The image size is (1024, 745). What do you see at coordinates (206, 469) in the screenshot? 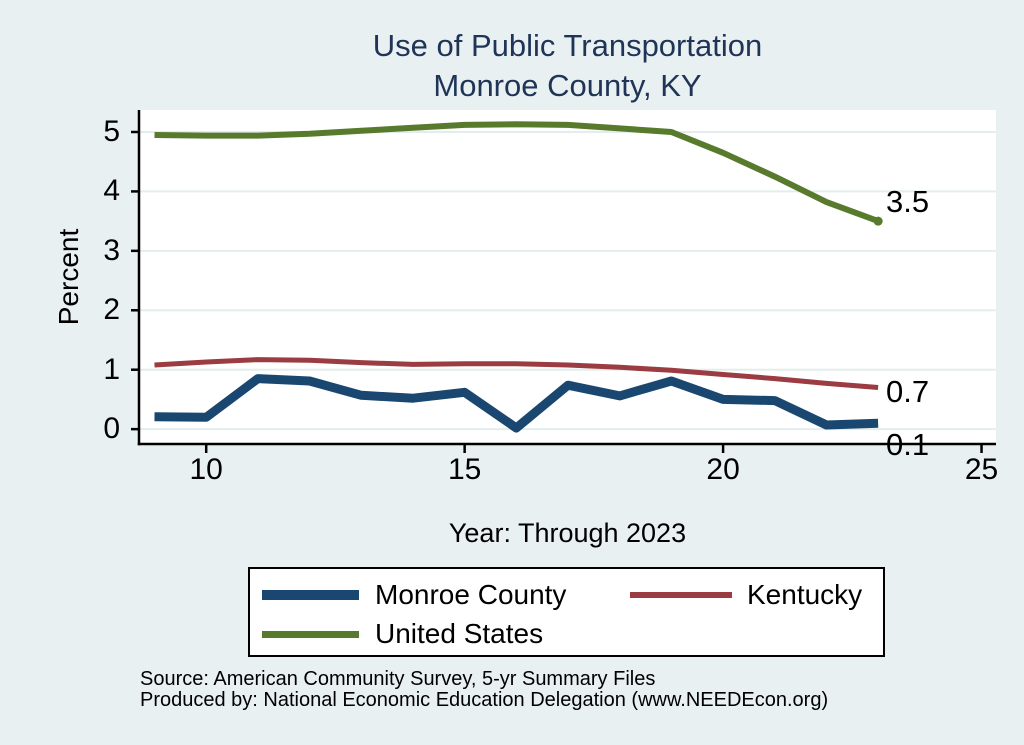
I see `x-tick-label: 10` at bounding box center [206, 469].